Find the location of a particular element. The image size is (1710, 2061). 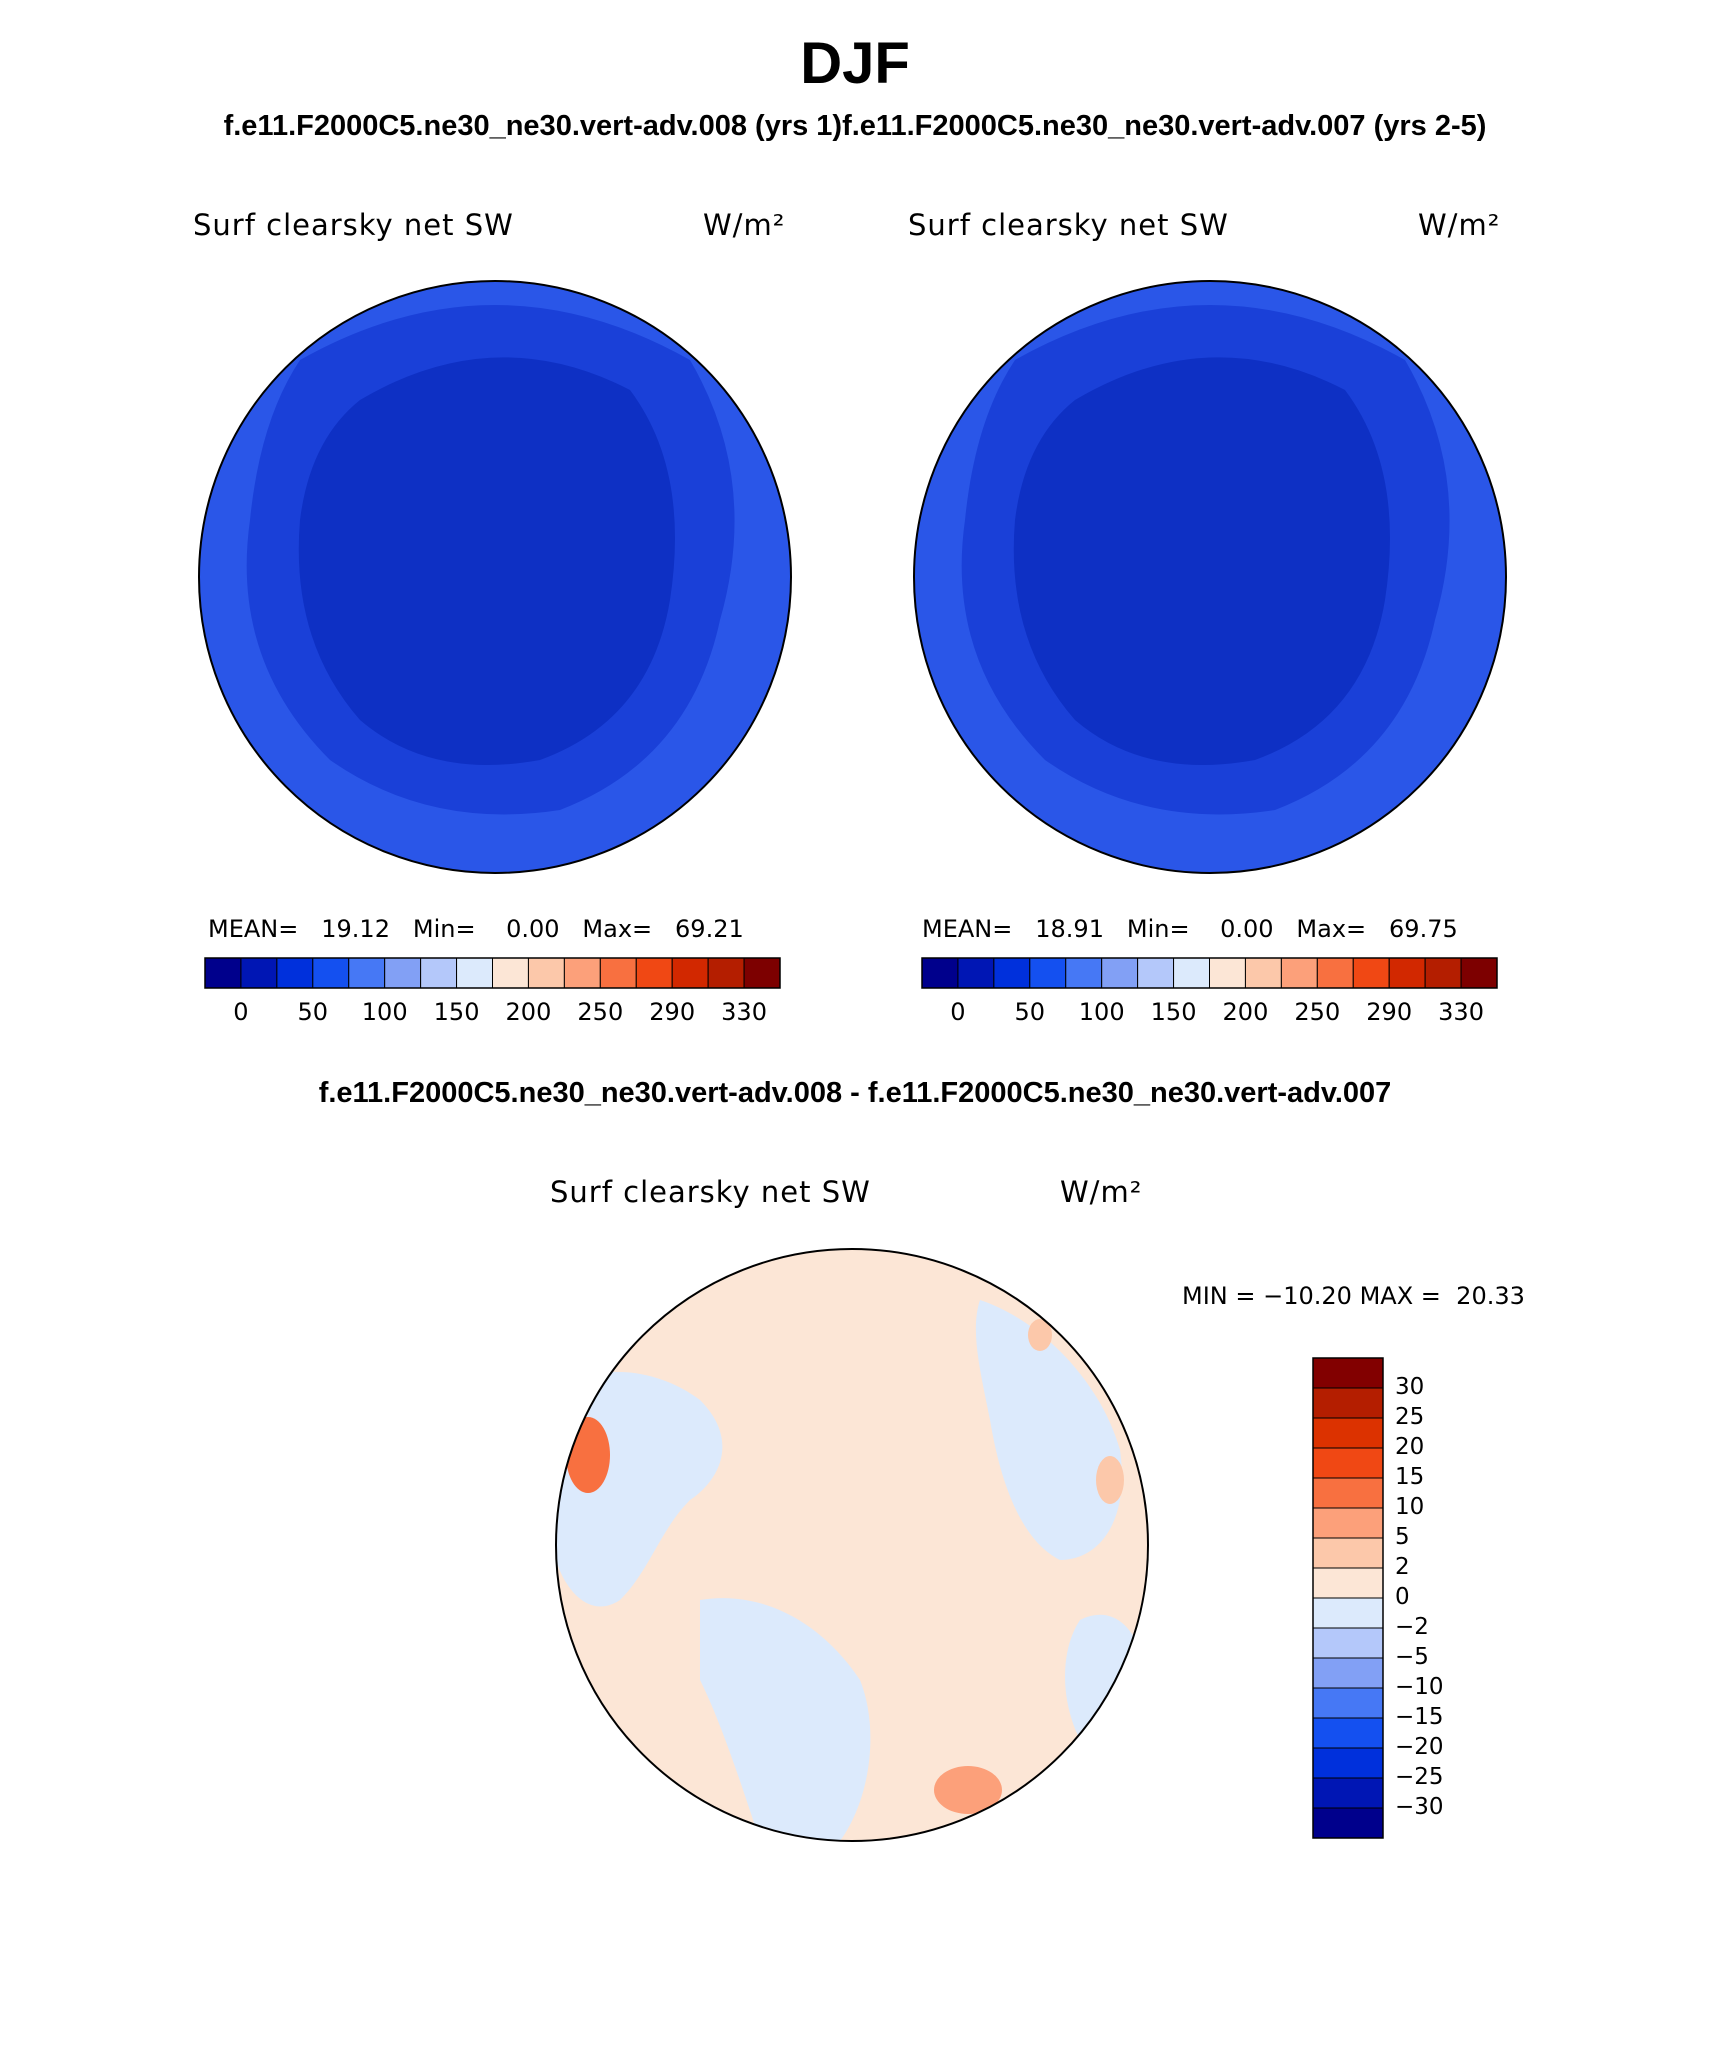

panel2-max-label: Max= is located at coordinates (1331, 929).